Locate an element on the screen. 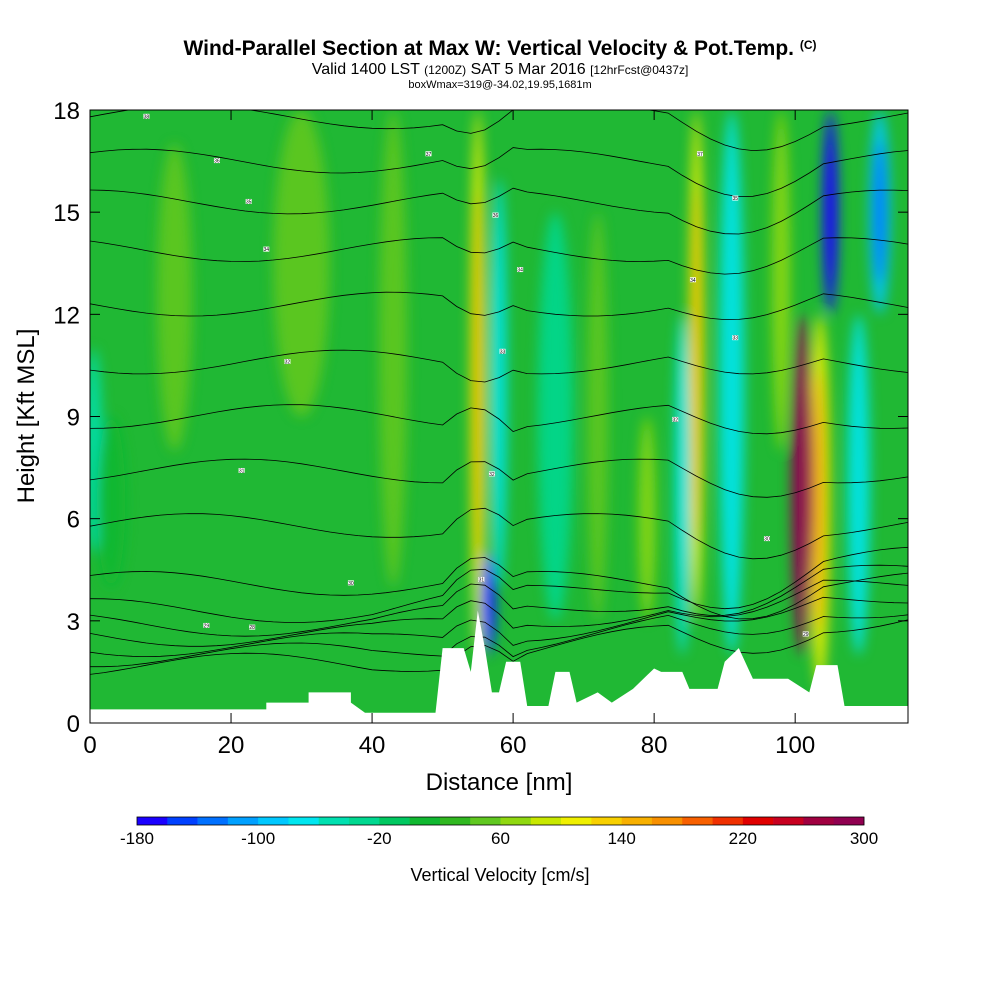 This screenshot has width=1000, height=1000. svg-text: 34 is located at coordinates (267, 250).